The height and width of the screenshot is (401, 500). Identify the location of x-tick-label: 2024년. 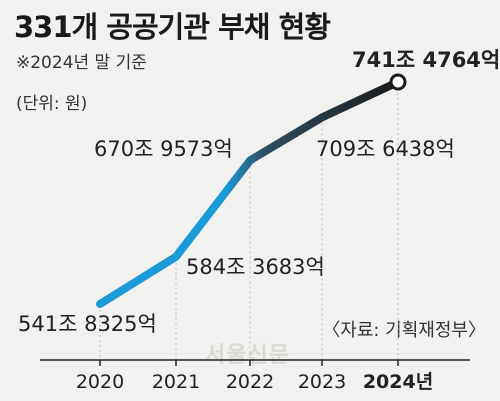
(398, 382).